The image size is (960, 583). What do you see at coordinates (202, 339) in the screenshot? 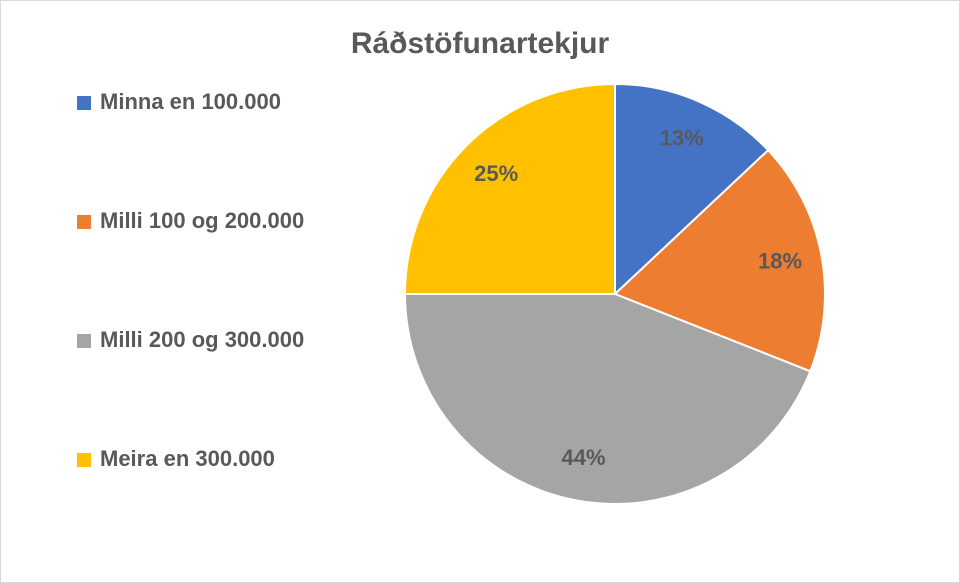
I see `legend-label: Milli 200 og 300.000` at bounding box center [202, 339].